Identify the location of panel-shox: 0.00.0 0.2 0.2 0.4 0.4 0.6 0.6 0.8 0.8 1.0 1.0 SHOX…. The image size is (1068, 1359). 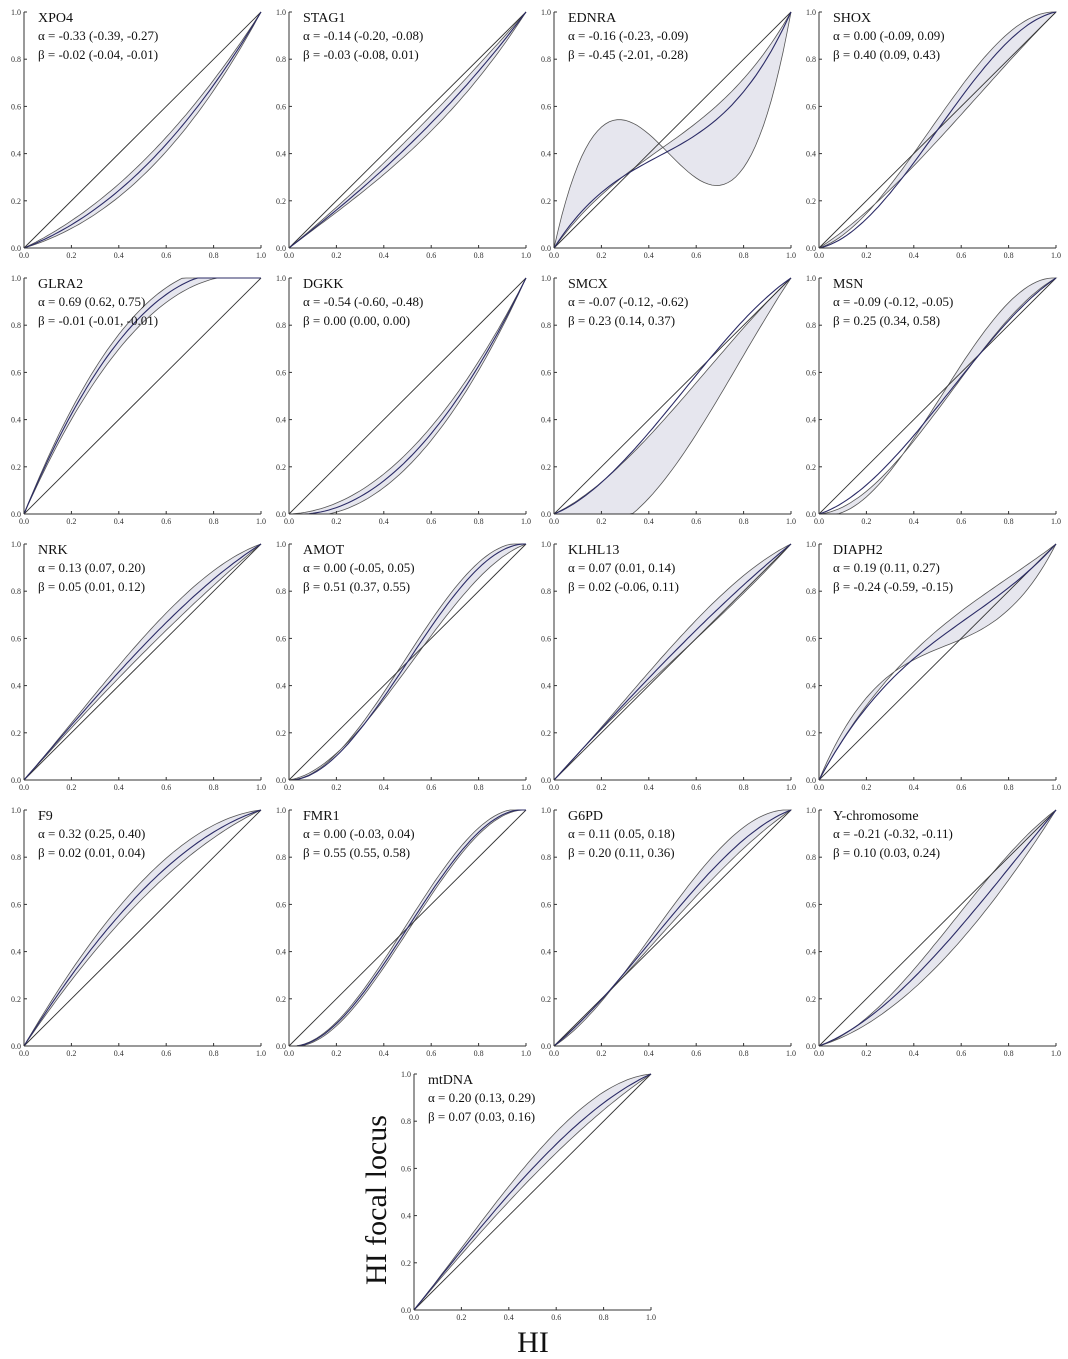
(933, 134).